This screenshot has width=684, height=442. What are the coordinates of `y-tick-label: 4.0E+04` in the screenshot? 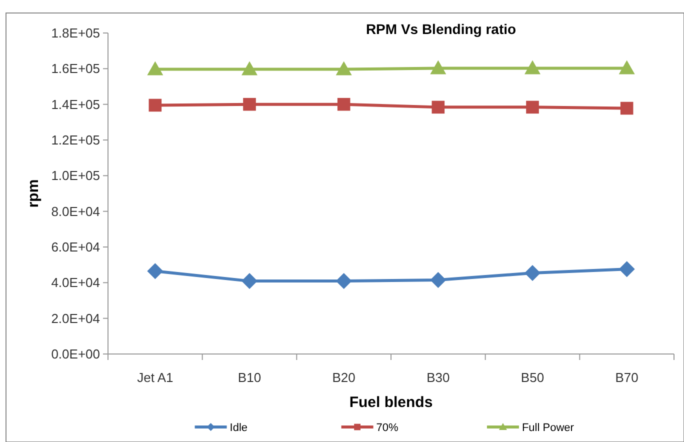 It's located at (75, 282).